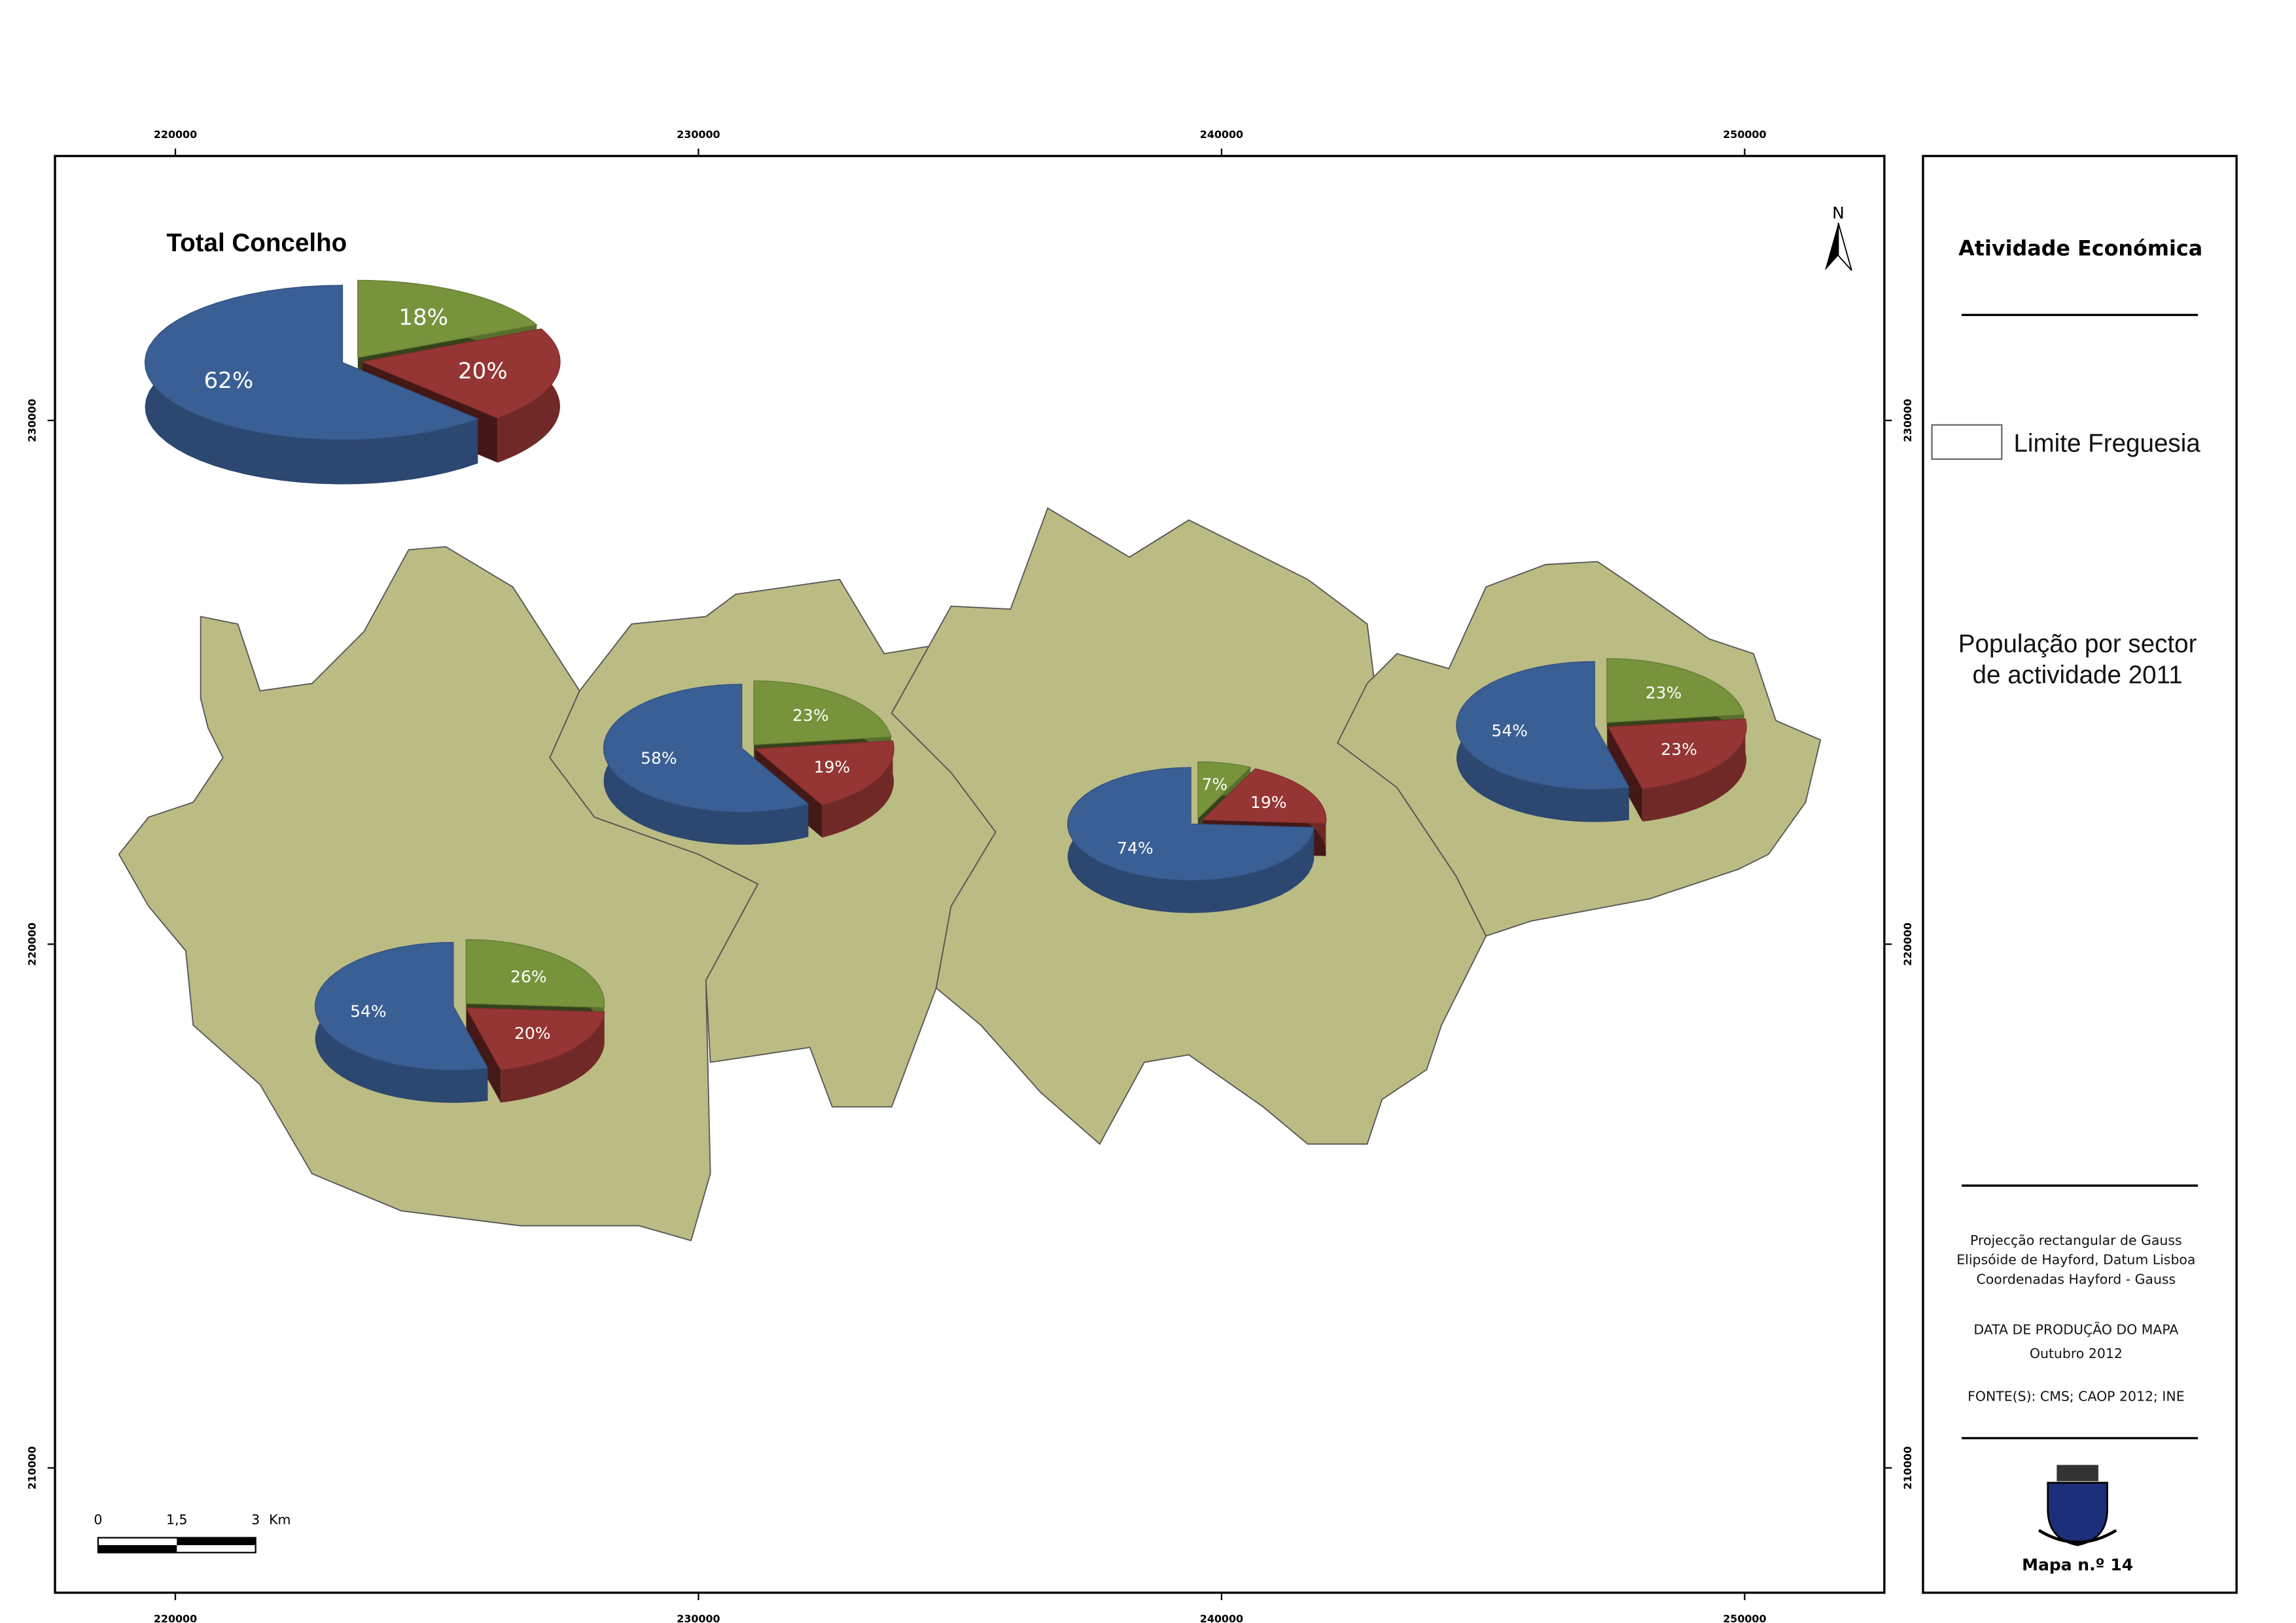 The height and width of the screenshot is (1623, 2296). Describe the element at coordinates (2075, 1329) in the screenshot. I see `production-label: DATA DE PRODUÇÃO DO MAPA` at that location.